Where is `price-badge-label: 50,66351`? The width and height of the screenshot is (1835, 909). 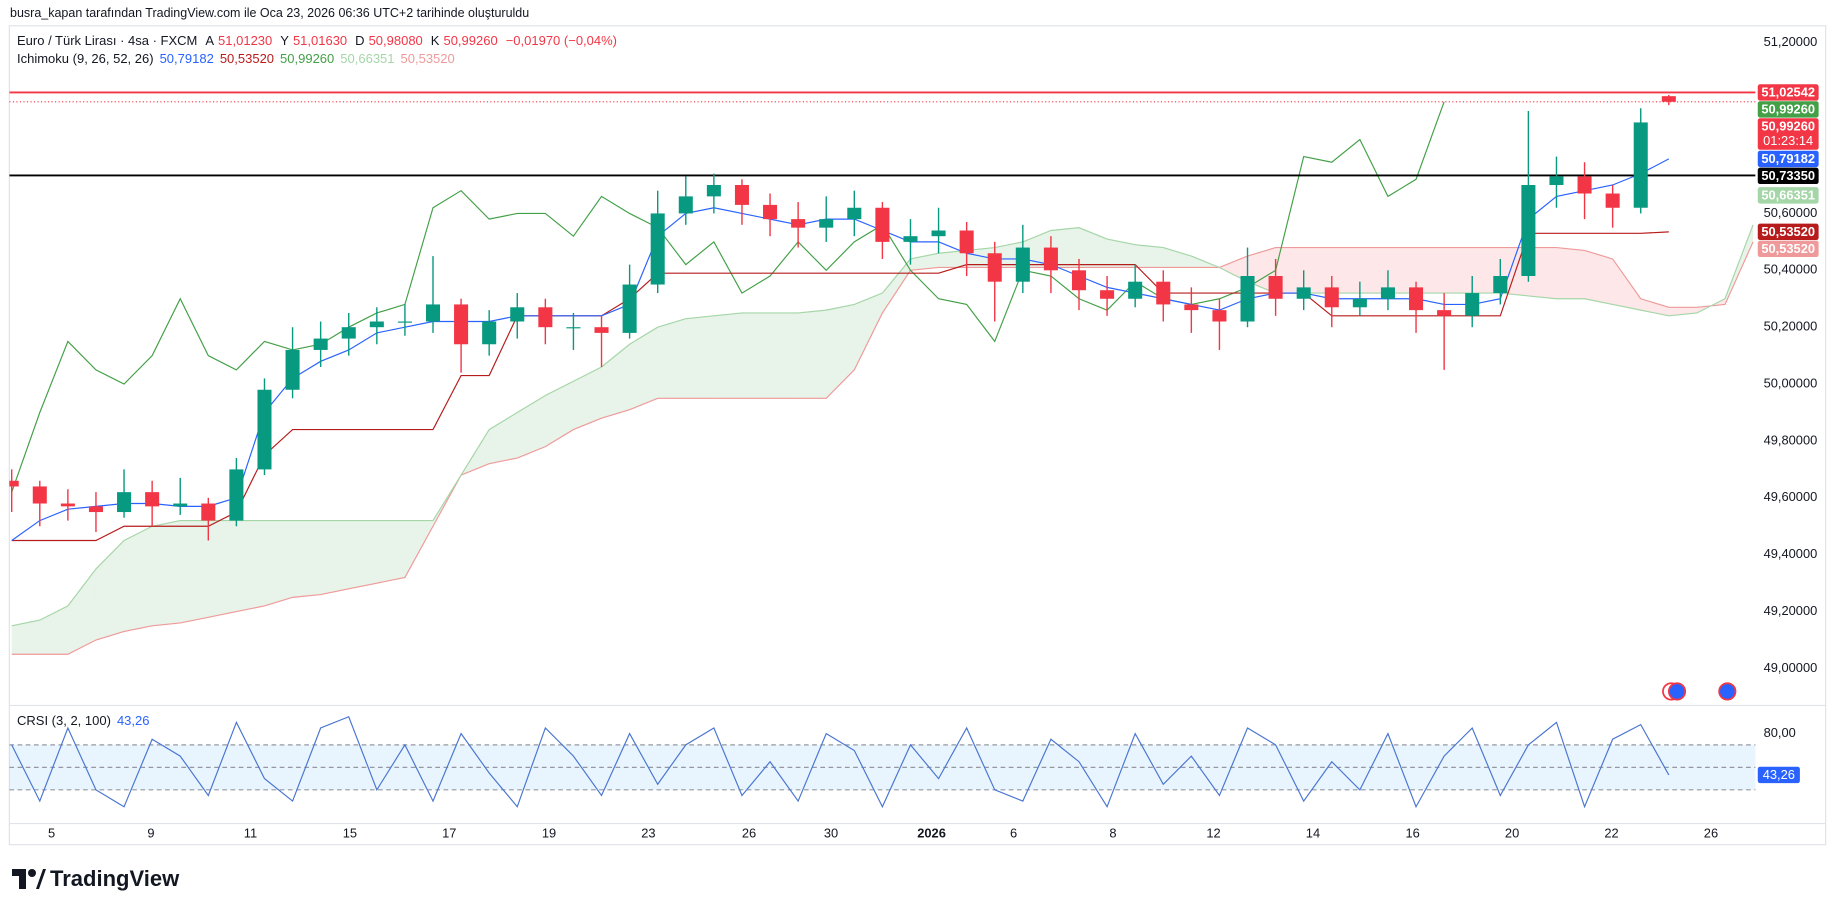
price-badge-label: 50,66351 is located at coordinates (1788, 194).